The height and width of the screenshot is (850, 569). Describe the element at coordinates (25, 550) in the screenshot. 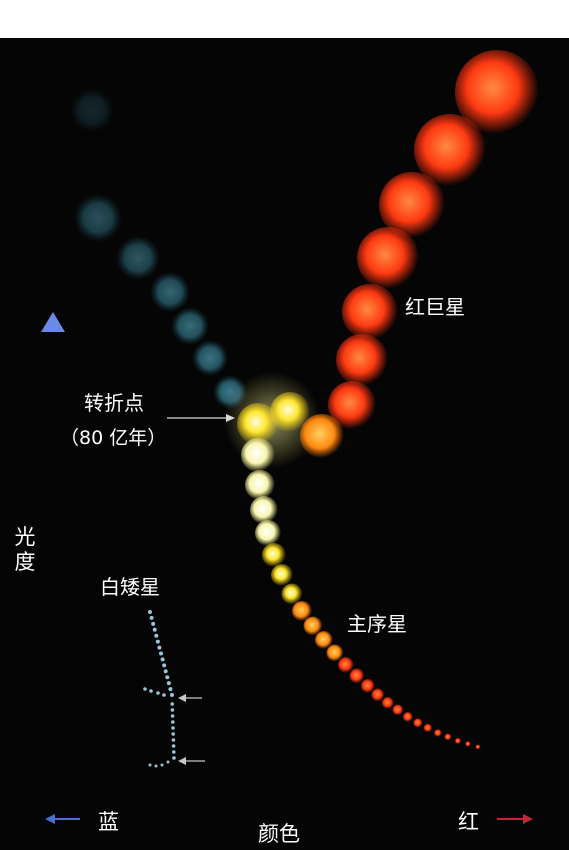

I see `y-axis-label: 光度` at that location.